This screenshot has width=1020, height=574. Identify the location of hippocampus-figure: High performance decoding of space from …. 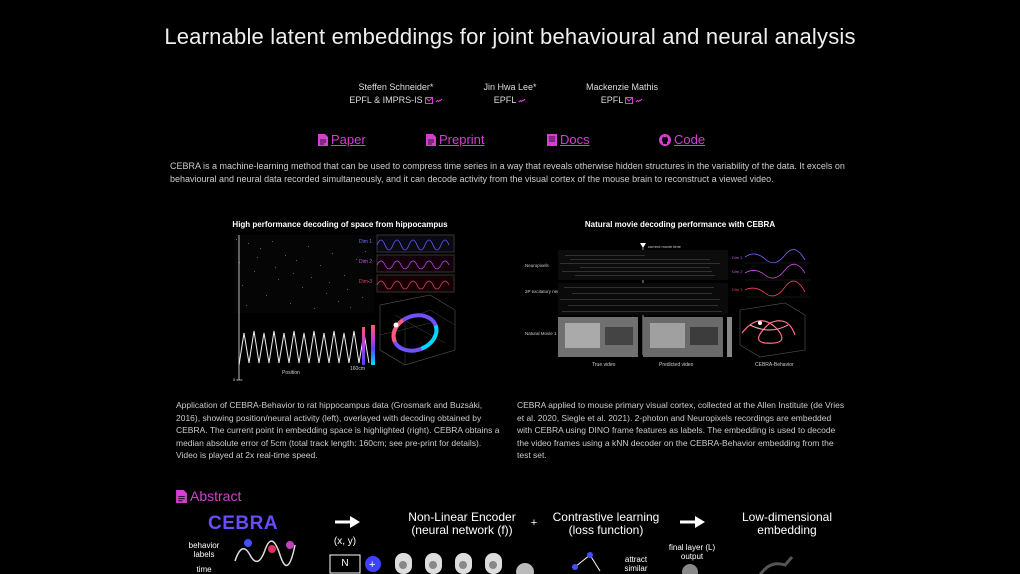
(345, 300).